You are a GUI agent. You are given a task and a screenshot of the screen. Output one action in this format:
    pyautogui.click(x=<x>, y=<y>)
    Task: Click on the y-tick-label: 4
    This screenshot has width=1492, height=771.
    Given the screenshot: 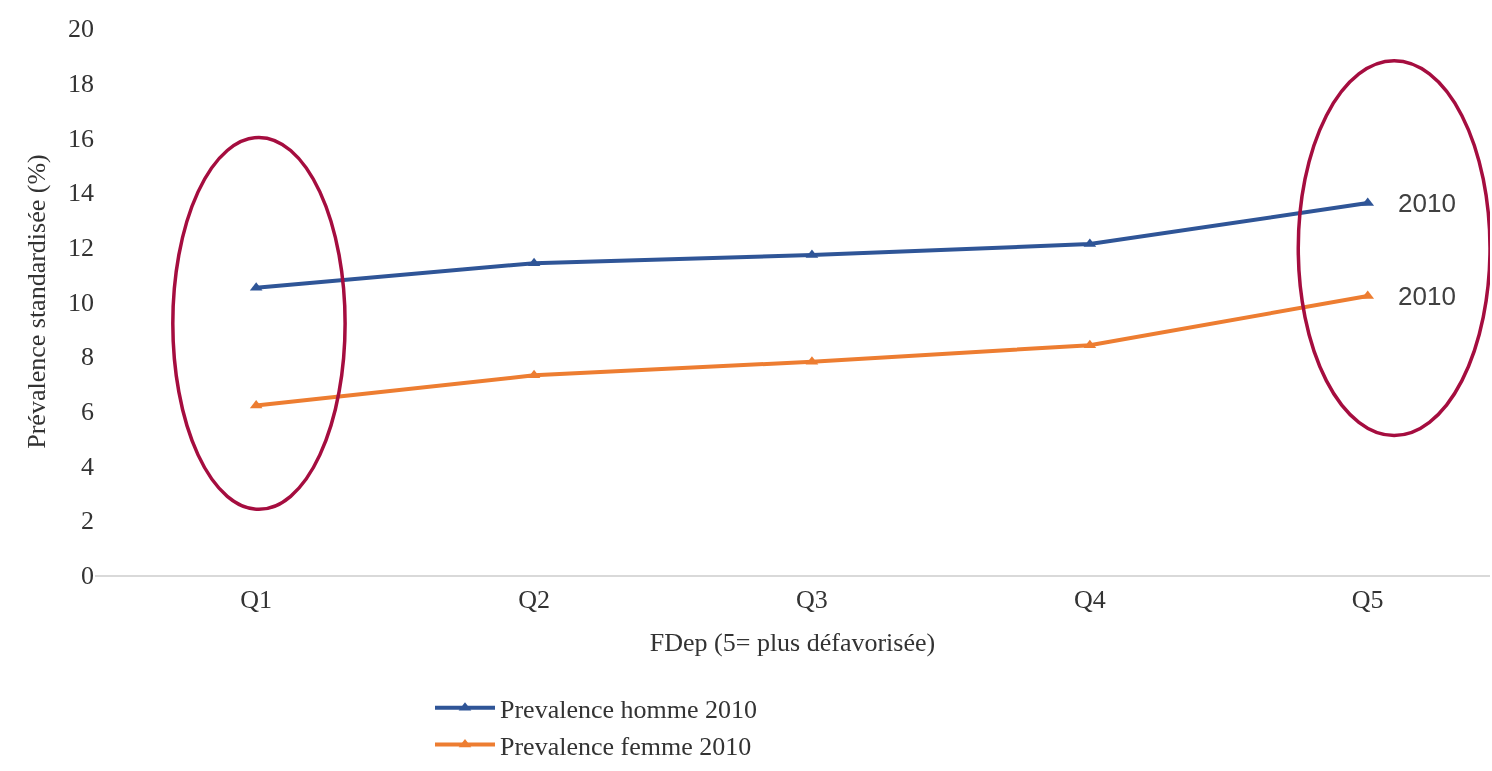 What is the action you would take?
    pyautogui.click(x=87, y=466)
    